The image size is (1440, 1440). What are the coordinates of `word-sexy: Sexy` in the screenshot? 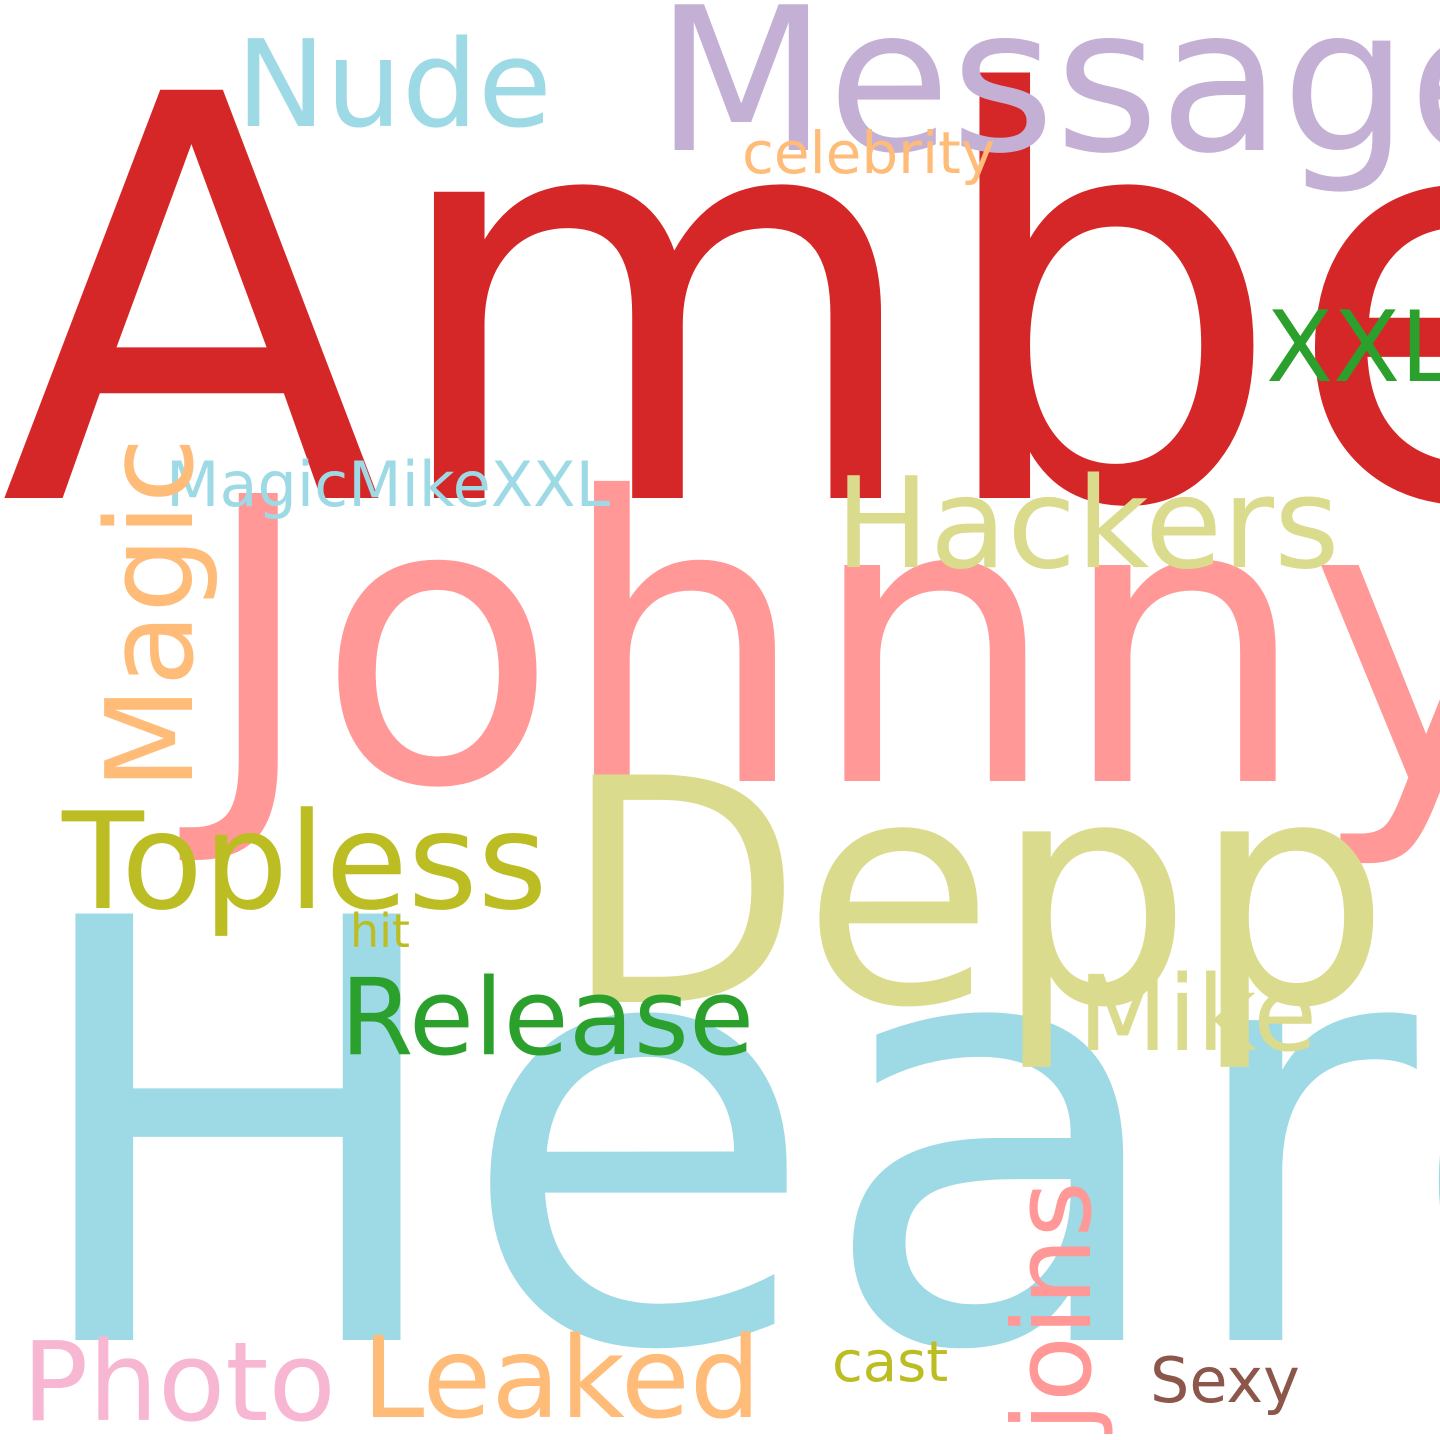 It's located at (1225, 1380).